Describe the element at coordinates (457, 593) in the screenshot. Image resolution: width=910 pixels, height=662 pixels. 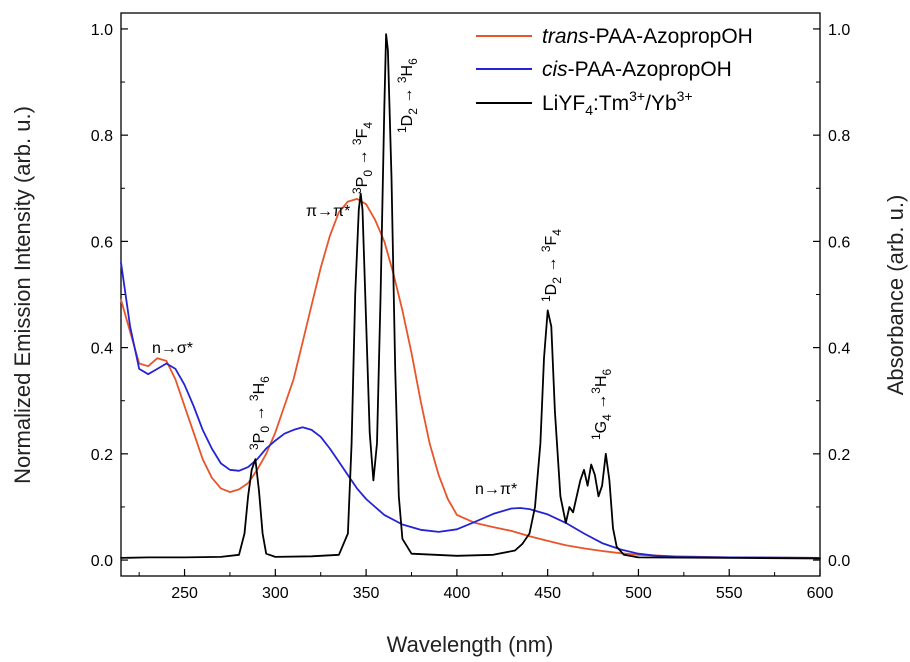
I see `x-tick-label: 400` at that location.